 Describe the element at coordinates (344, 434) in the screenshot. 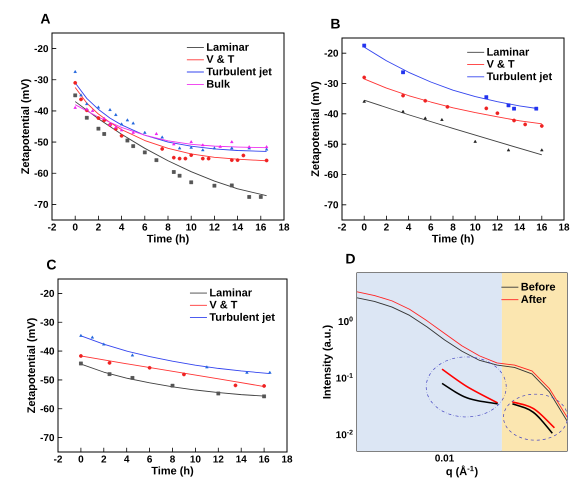

I see `y-tick-label: 10$^{-2}$` at that location.